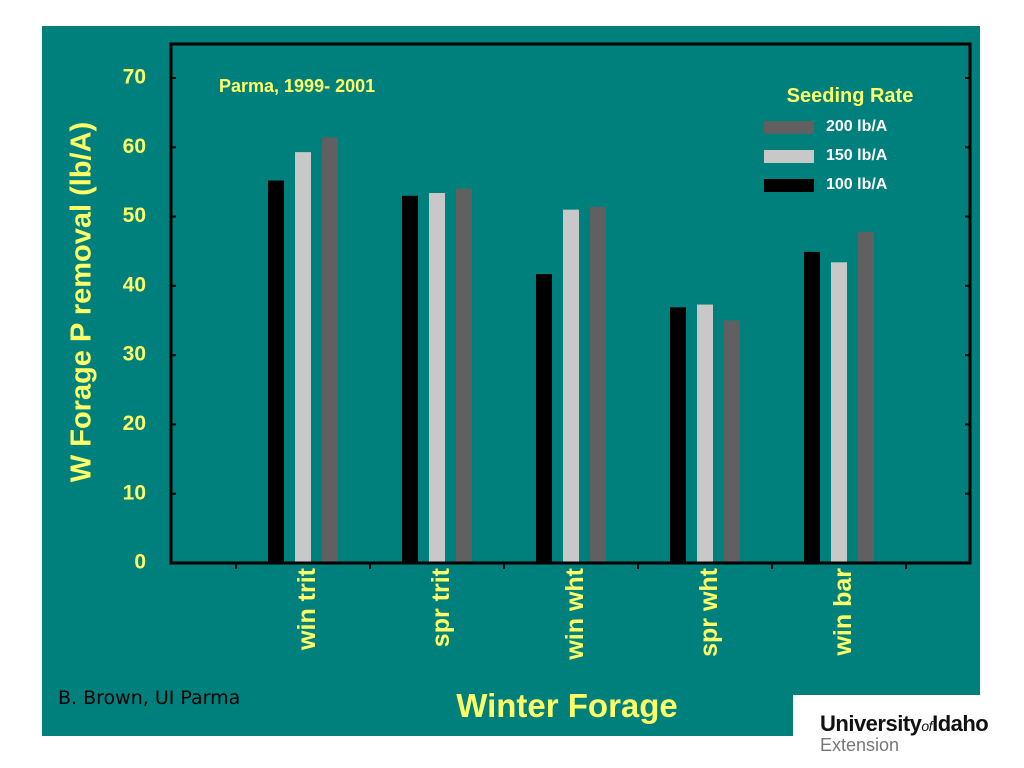 This screenshot has width=1024, height=768. Describe the element at coordinates (857, 155) in the screenshot. I see `legend-label: 150 lb/A` at that location.